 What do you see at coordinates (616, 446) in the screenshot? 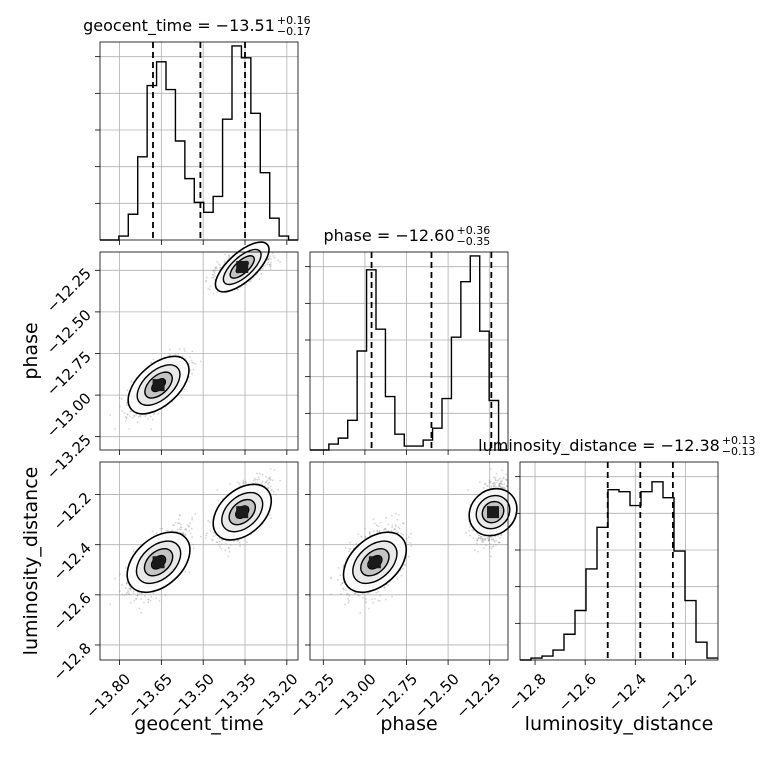
I see `title-luminosity_distance: luminosity_distance = −12.38 +0.13−0.13` at bounding box center [616, 446].